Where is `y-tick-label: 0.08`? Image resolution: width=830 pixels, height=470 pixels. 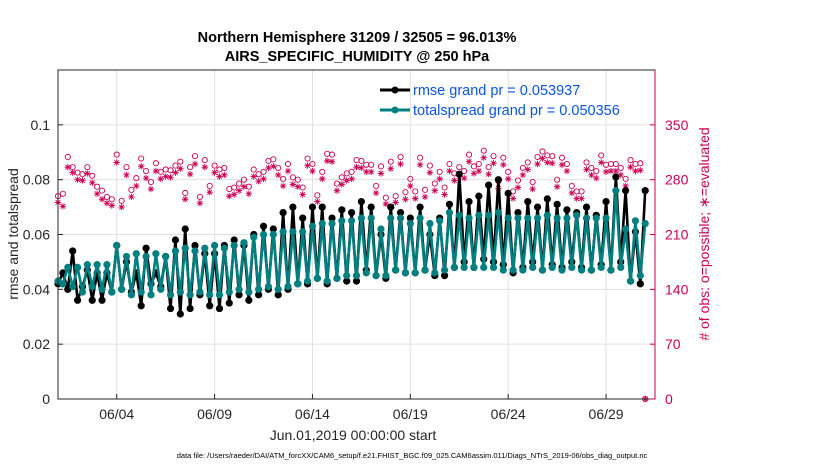 y-tick-label: 0.08 is located at coordinates (36, 180).